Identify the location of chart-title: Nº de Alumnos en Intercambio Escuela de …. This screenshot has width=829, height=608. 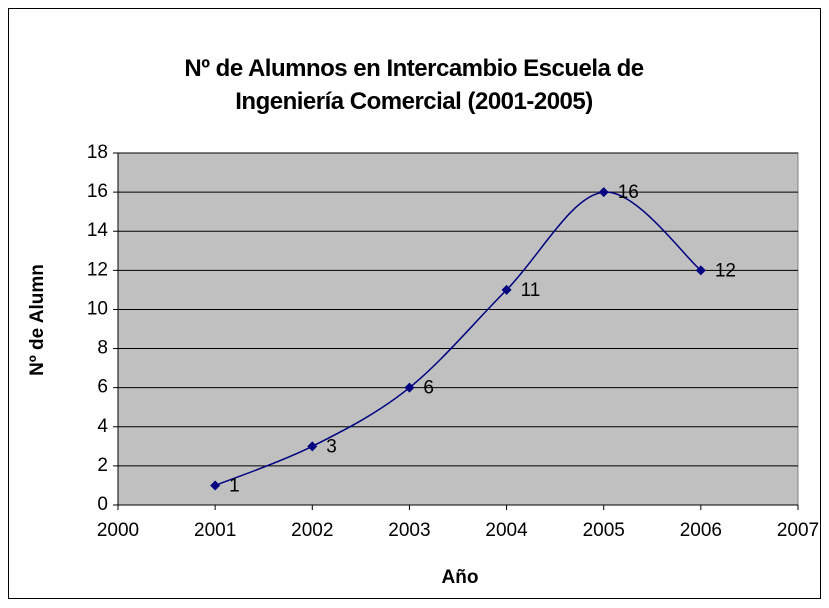
(414, 85).